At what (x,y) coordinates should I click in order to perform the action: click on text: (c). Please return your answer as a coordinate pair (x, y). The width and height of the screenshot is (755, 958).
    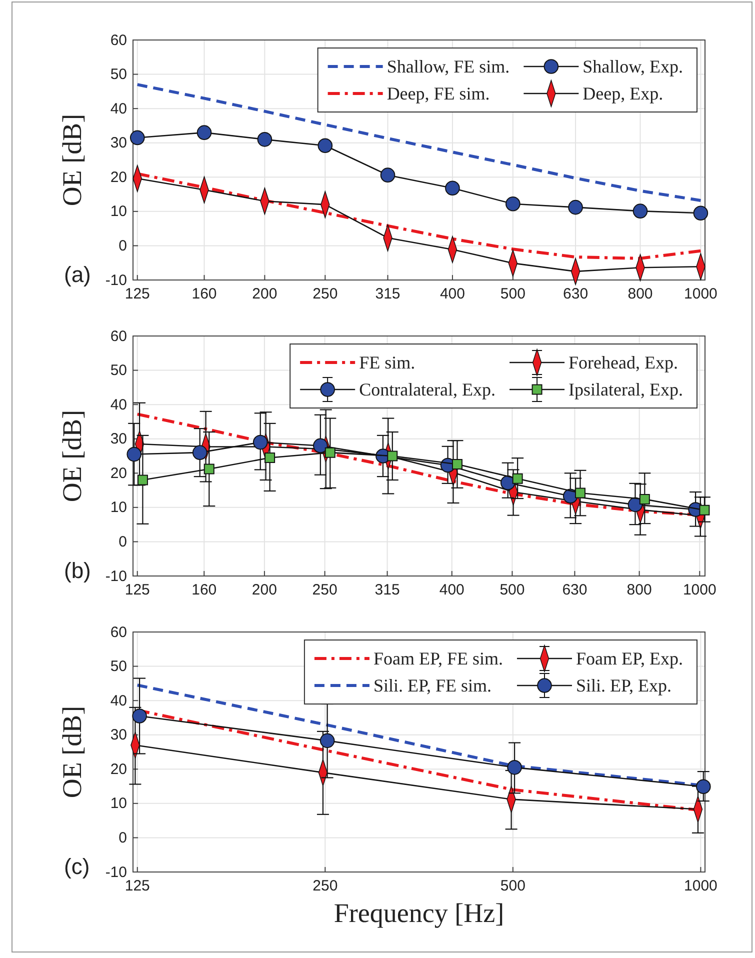
    Looking at the image, I should click on (77, 866).